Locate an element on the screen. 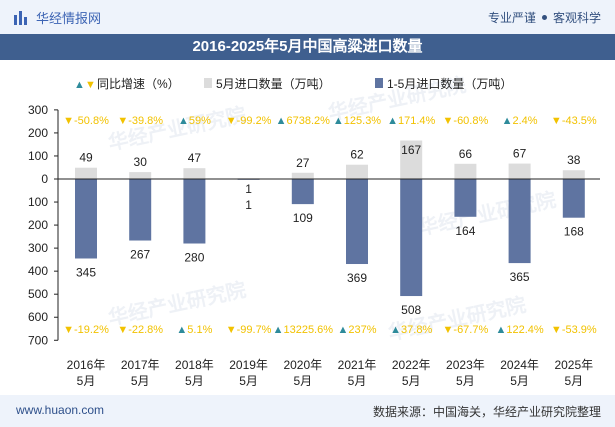  header-tags: 专业严谨 客观科学 is located at coordinates (544, 17).